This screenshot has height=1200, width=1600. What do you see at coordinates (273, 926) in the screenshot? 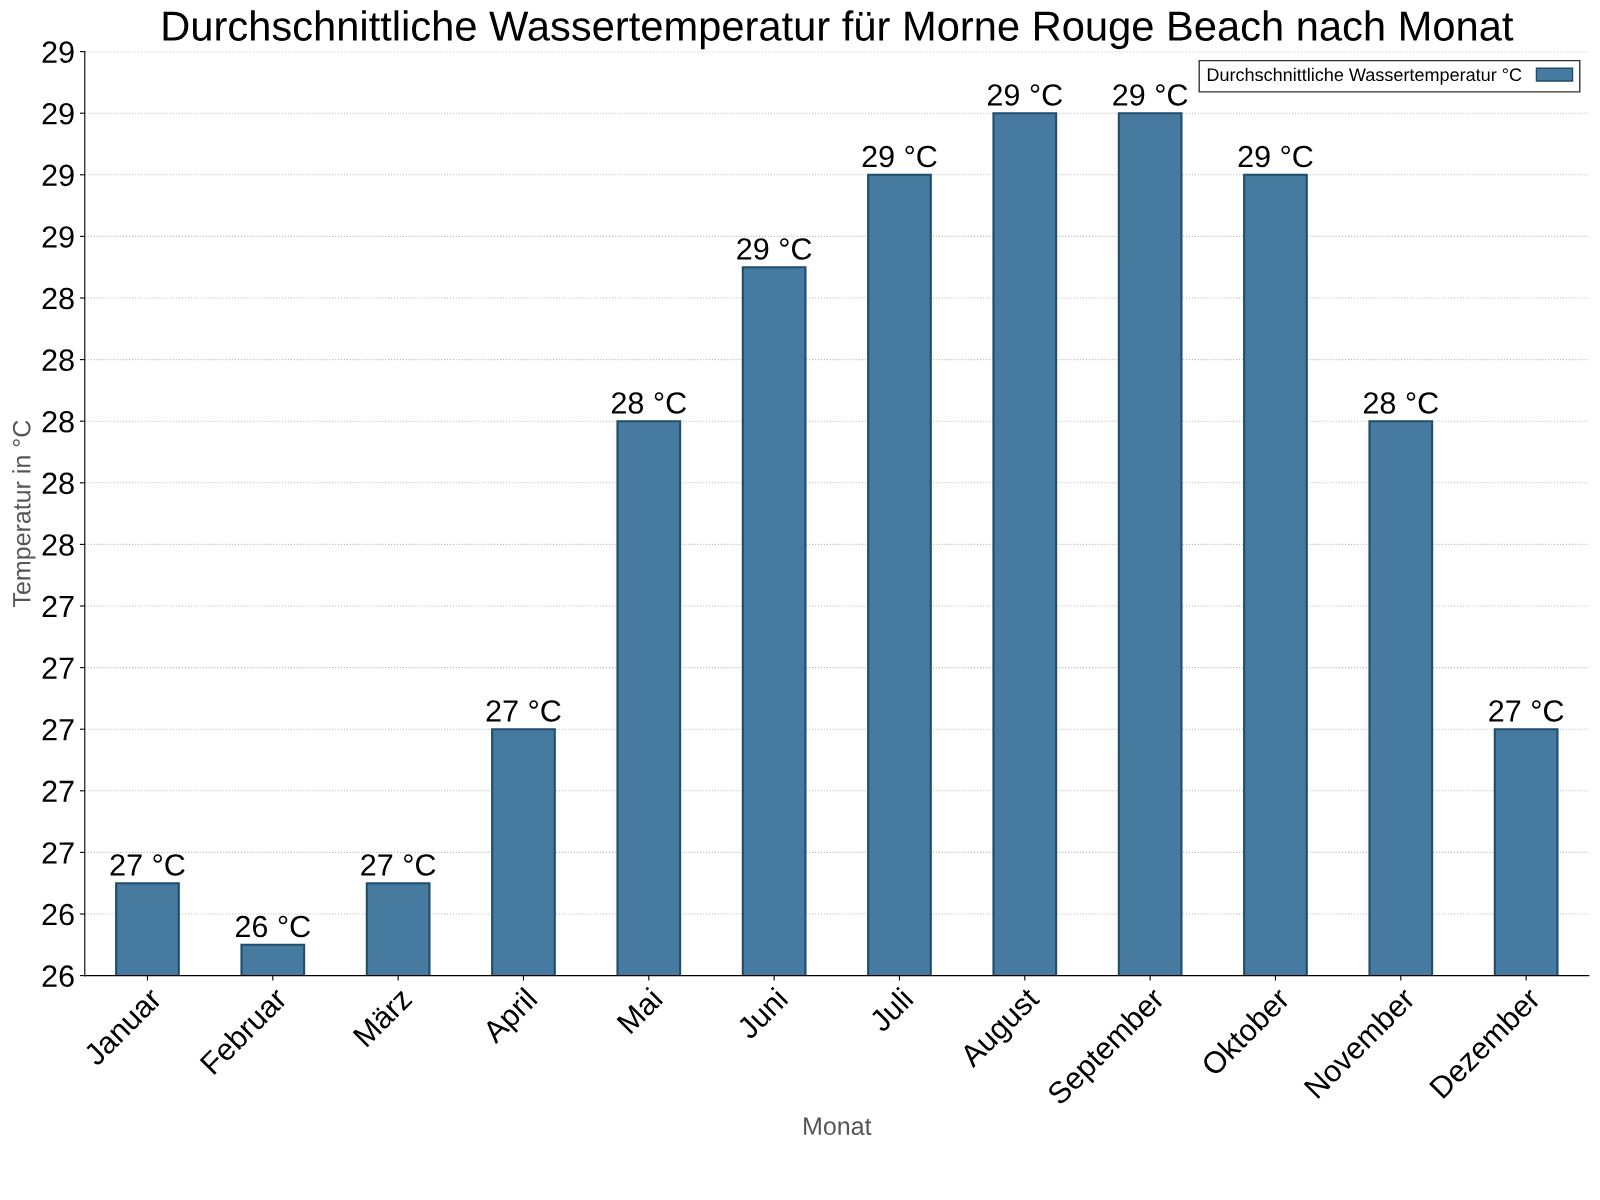
I see `data-label: 26 °C` at bounding box center [273, 926].